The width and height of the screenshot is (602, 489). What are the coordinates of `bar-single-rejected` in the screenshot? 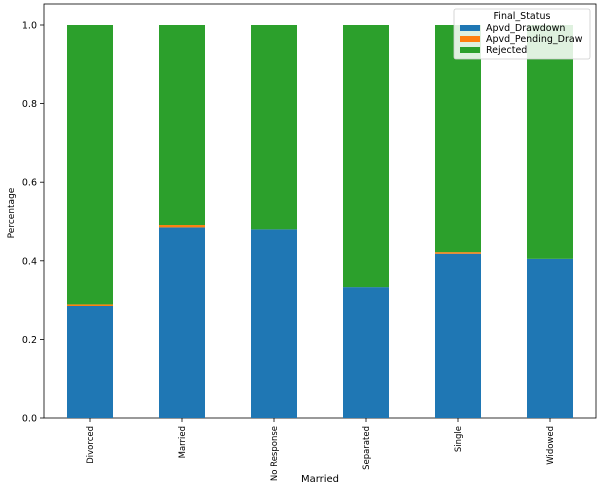 It's located at (458, 139).